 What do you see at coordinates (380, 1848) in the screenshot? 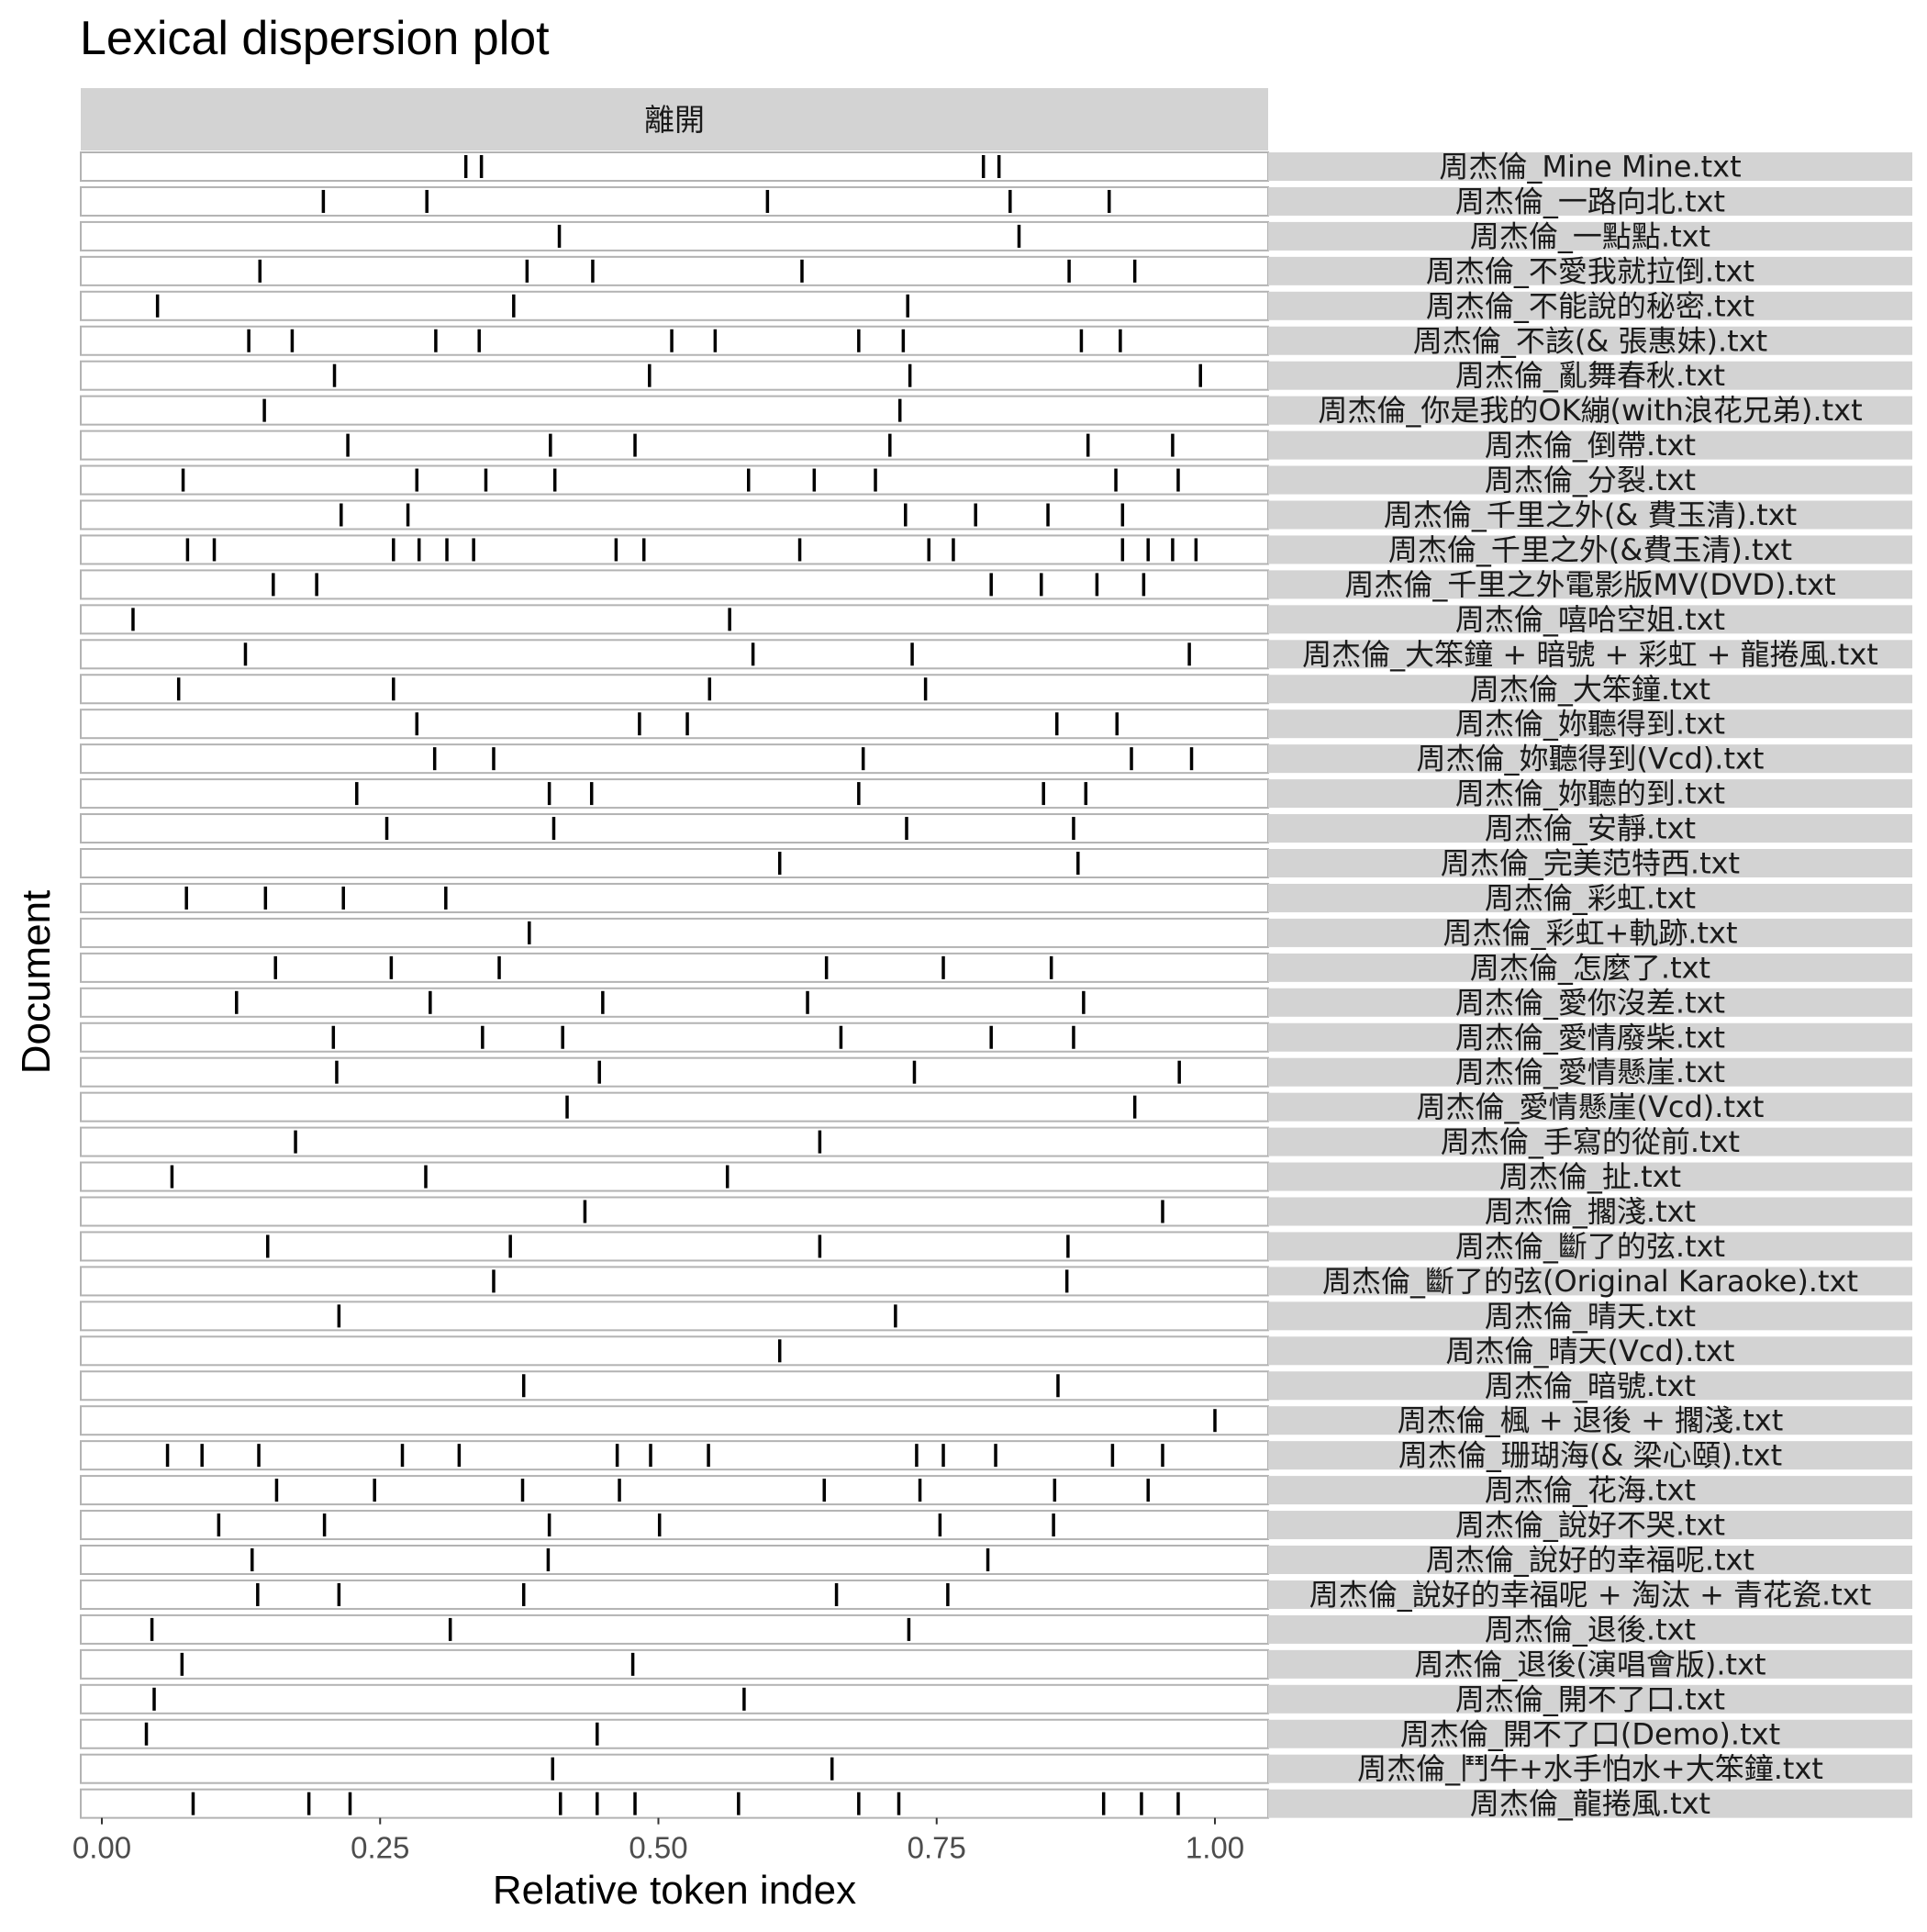
I see `x-tick-label: 0.25` at bounding box center [380, 1848].